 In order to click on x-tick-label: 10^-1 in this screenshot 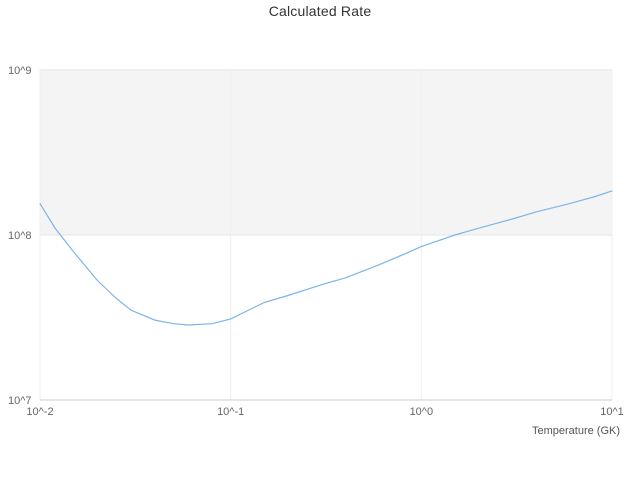, I will do `click(230, 412)`.